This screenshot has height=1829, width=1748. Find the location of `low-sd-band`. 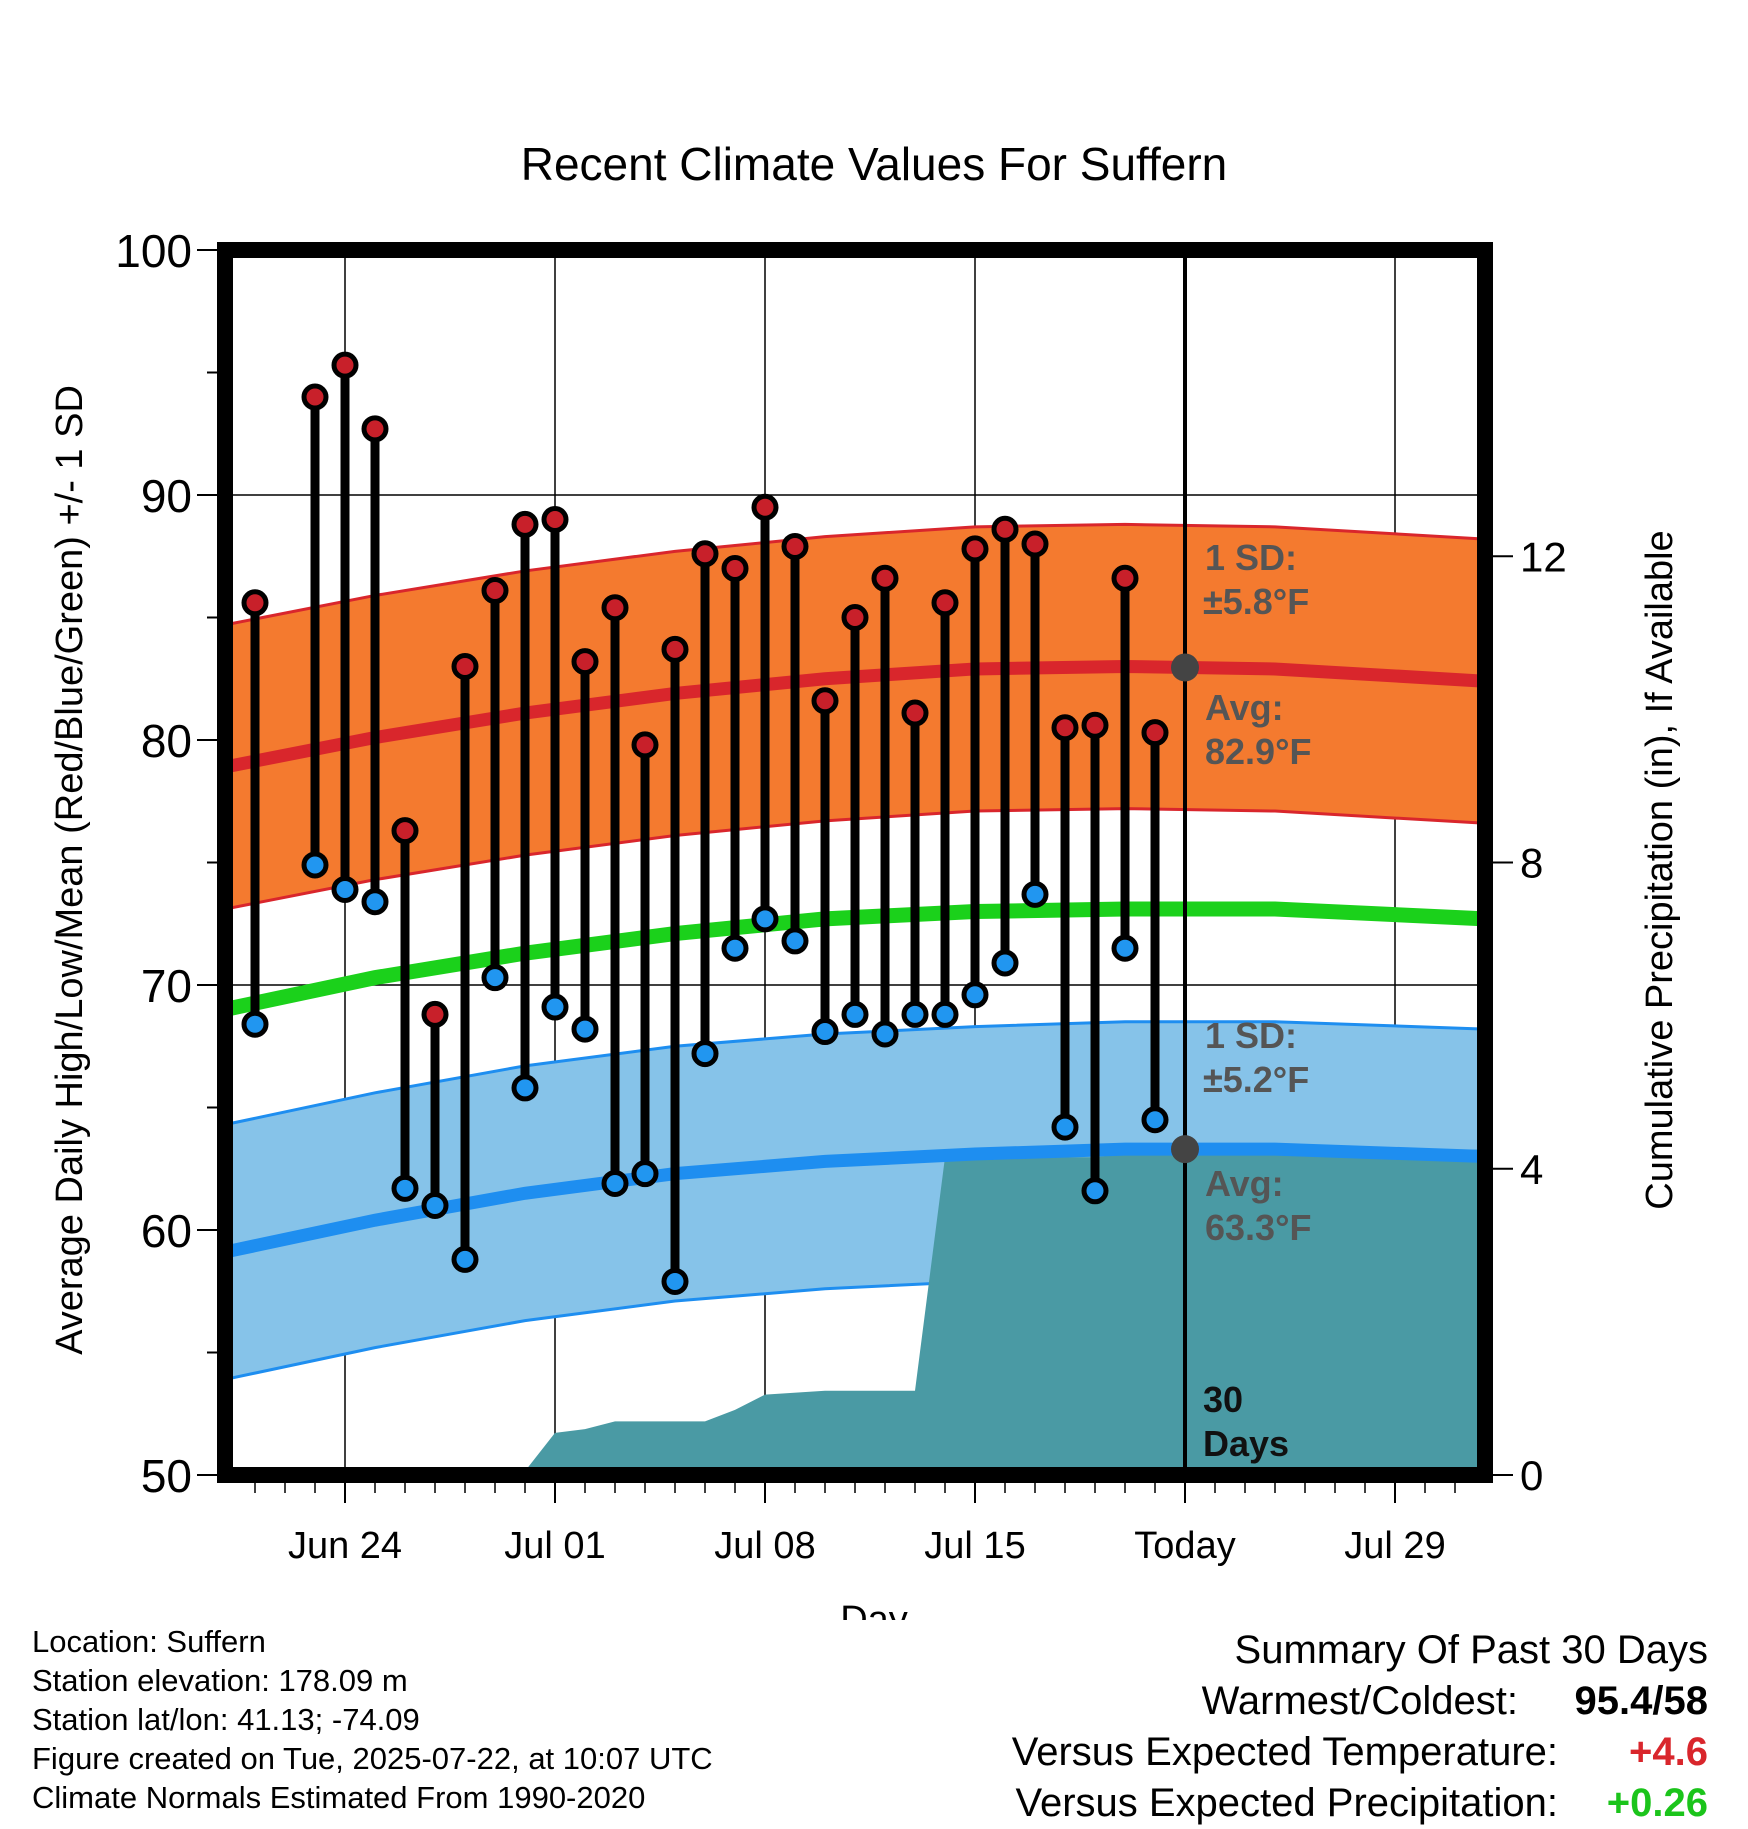

low-sd-band is located at coordinates (855, 1200).